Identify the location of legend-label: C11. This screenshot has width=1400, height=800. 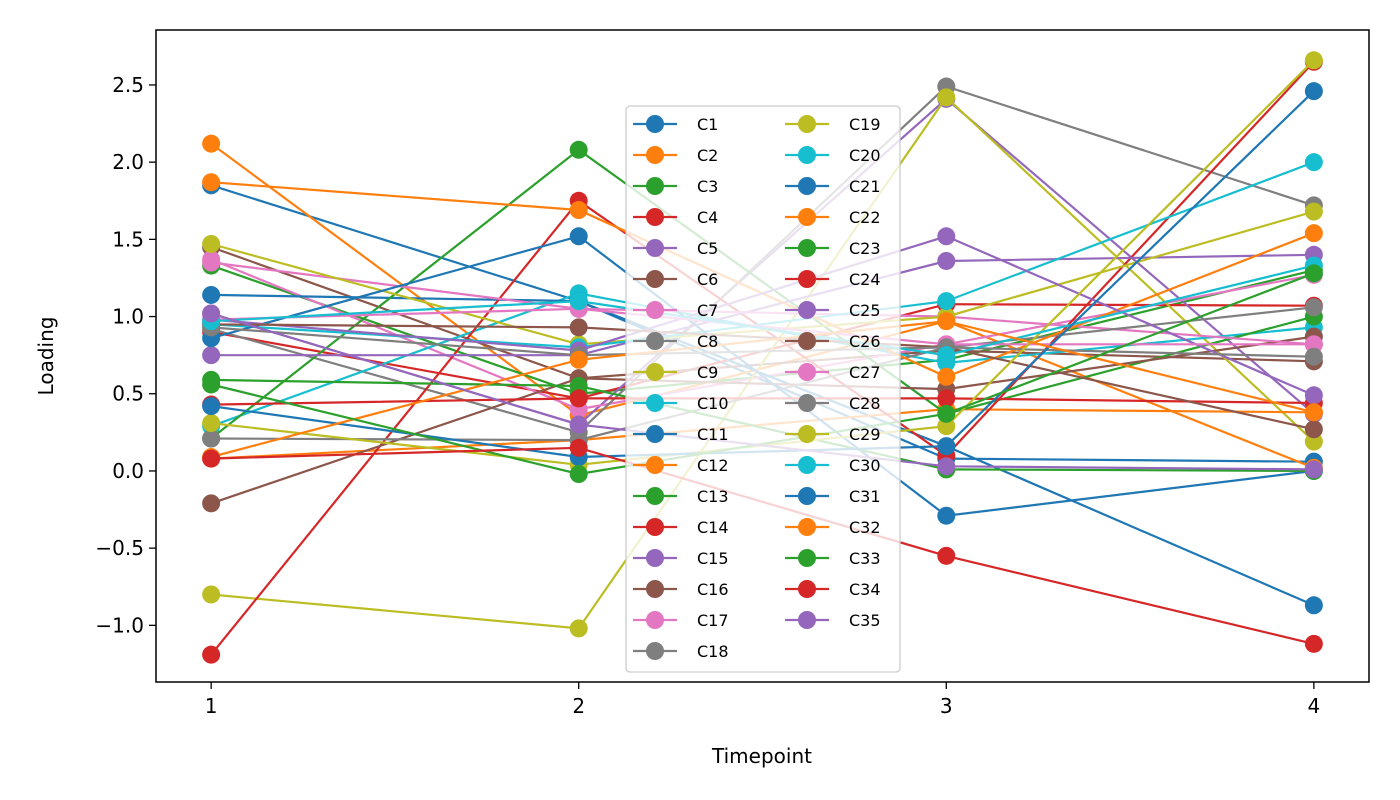
(713, 434).